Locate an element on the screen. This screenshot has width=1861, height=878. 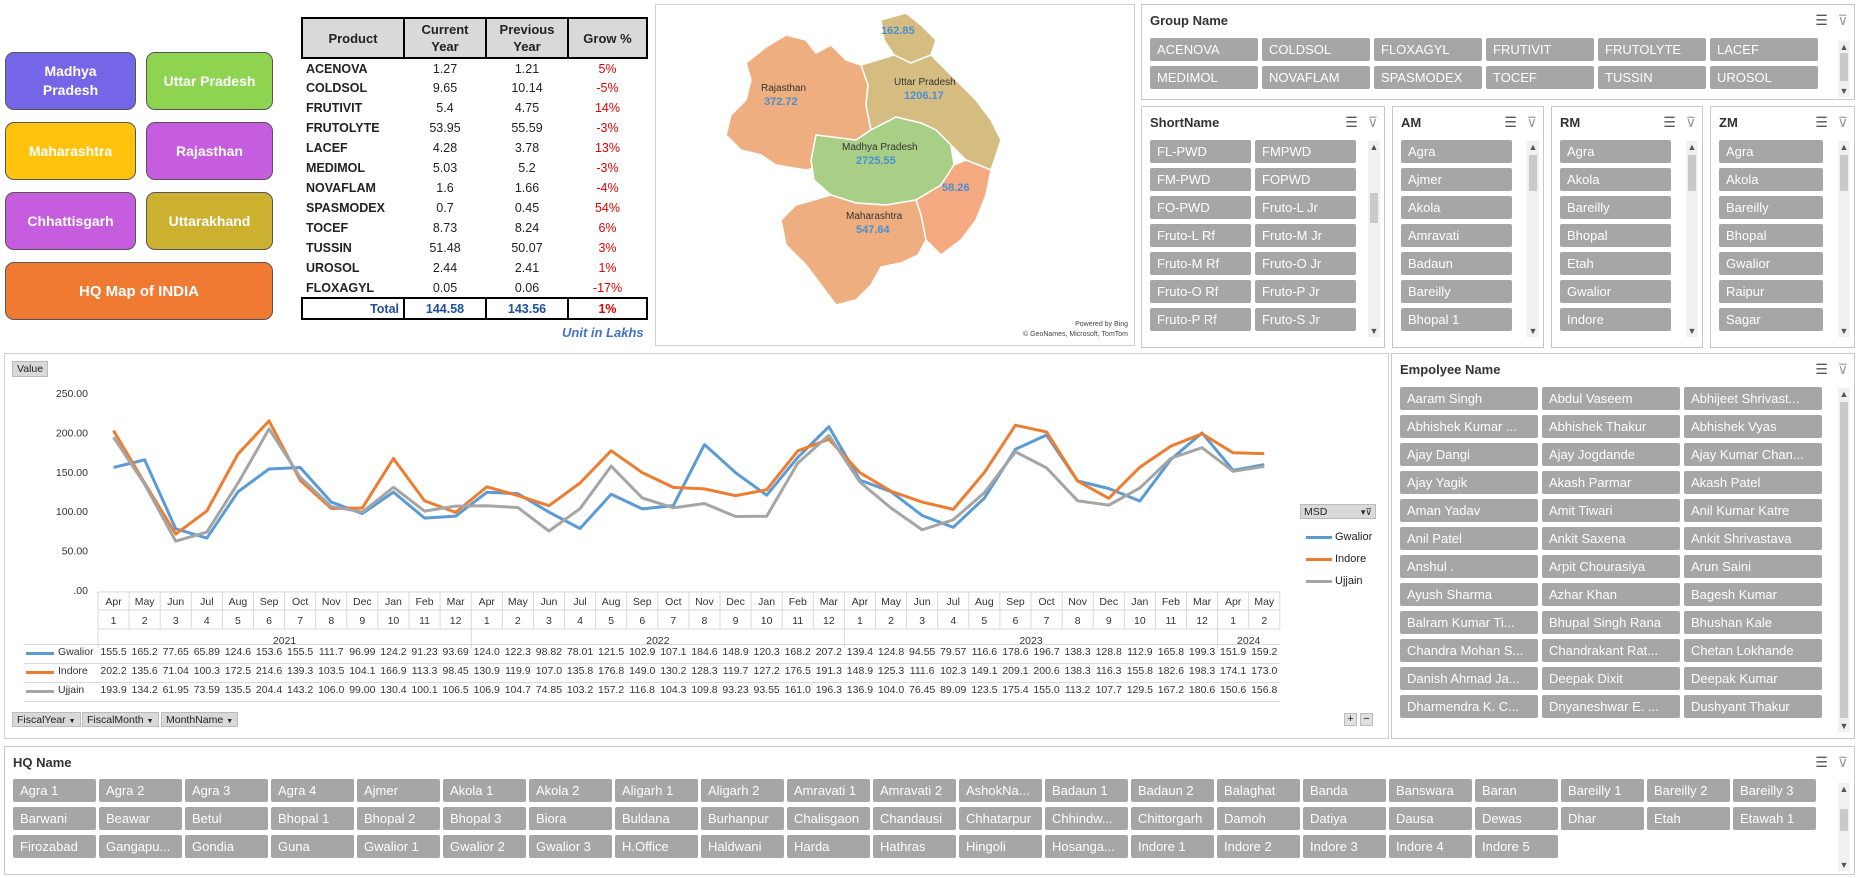
hq-item: Gwalior 1 is located at coordinates (398, 846).